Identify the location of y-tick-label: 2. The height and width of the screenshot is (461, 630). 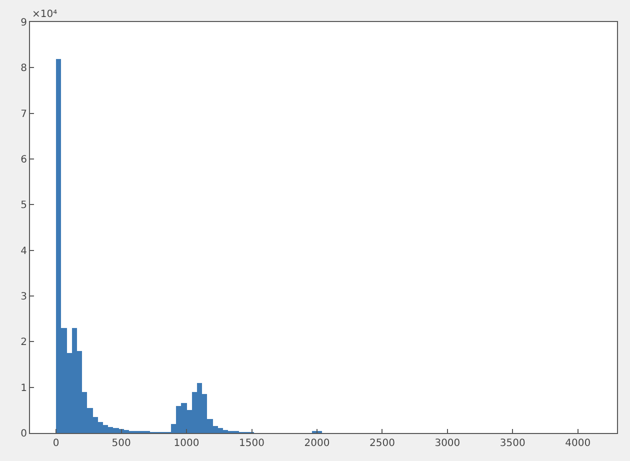
(23, 342).